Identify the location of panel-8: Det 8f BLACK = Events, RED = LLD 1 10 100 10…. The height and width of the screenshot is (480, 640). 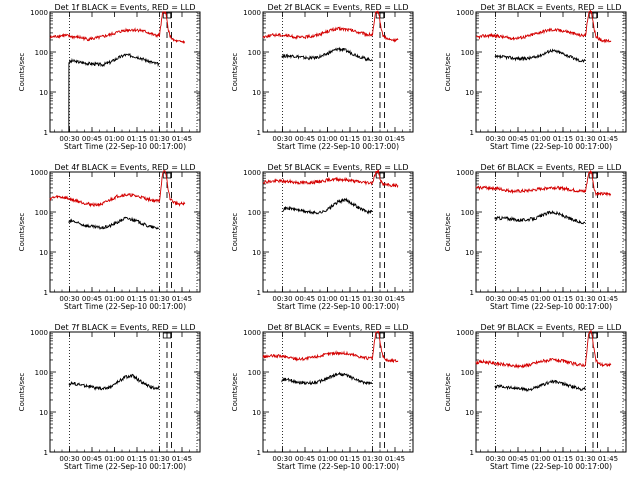
(322, 397).